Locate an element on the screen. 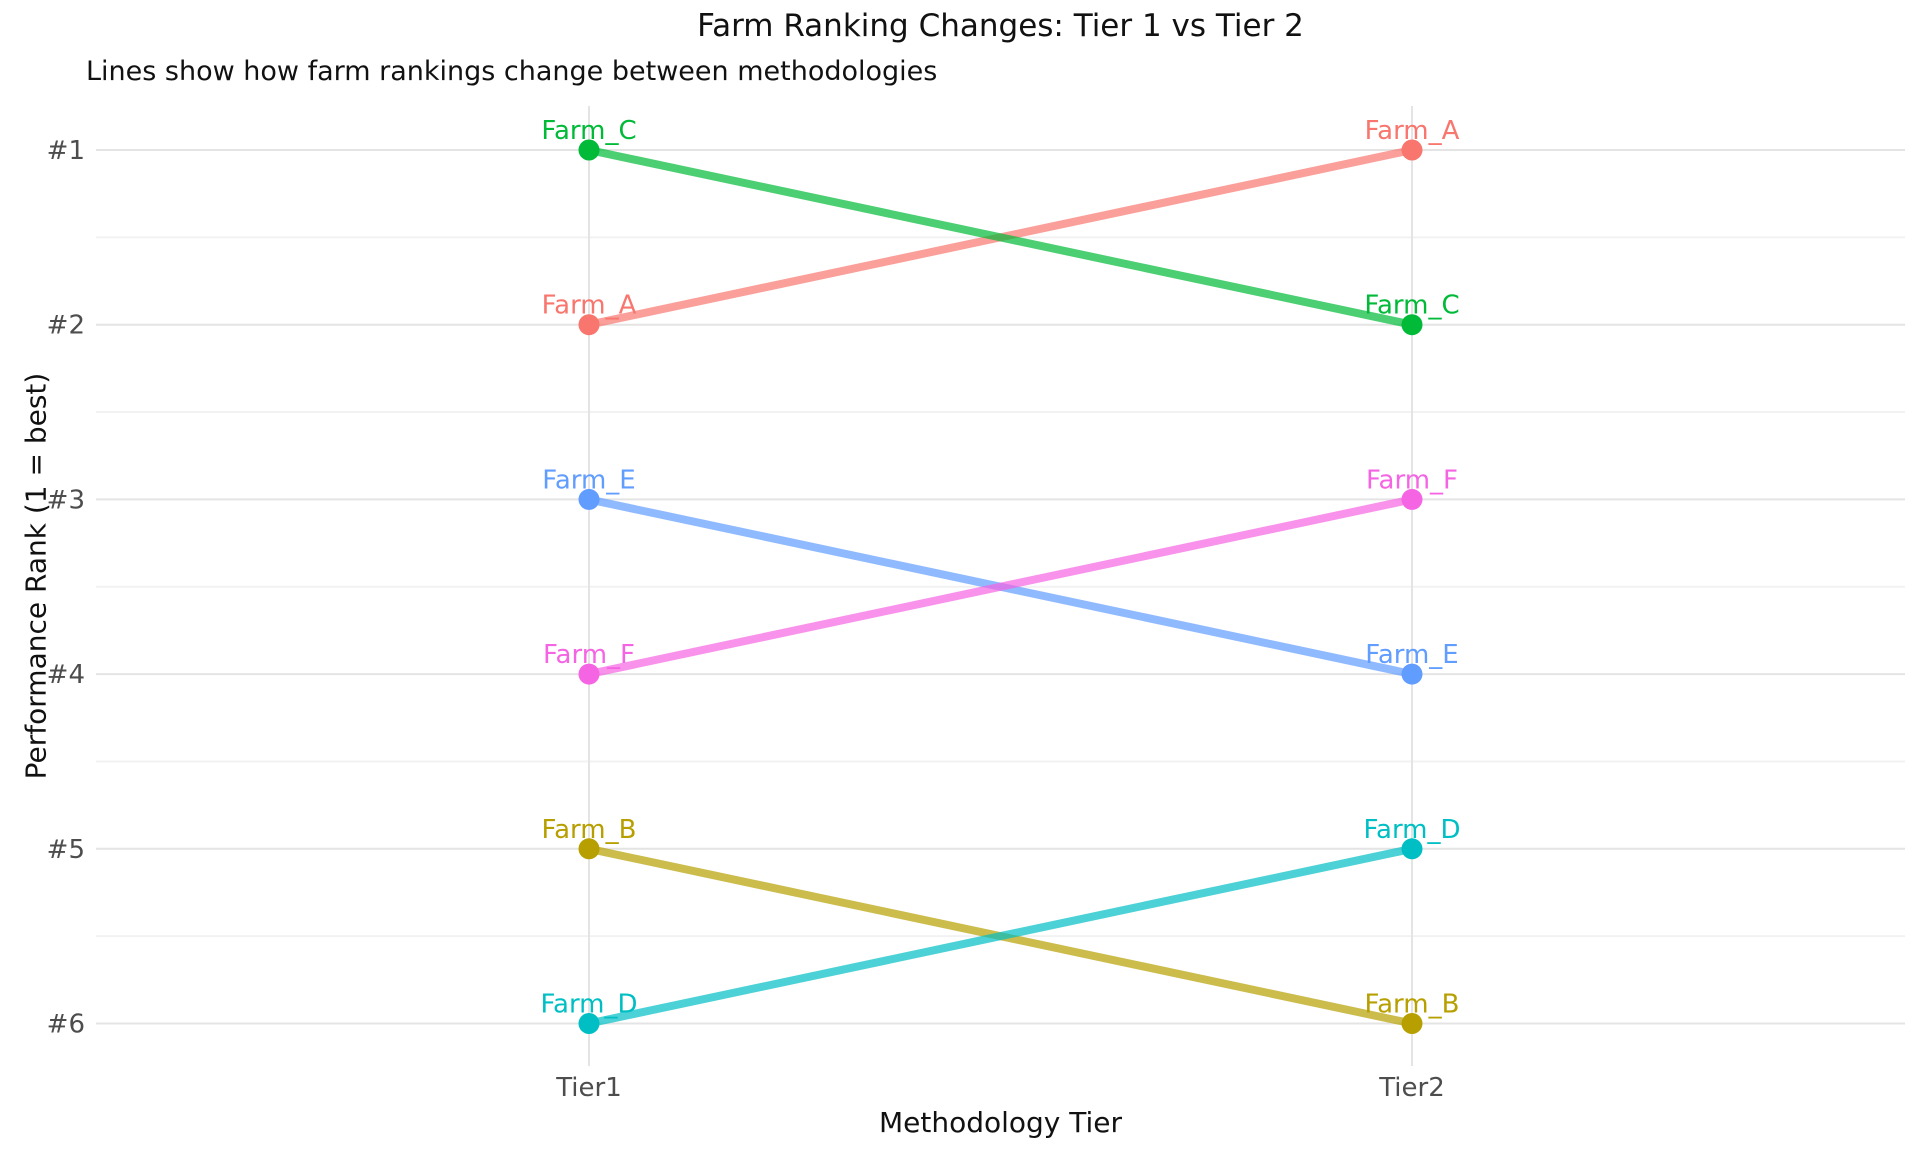 The image size is (1920, 1152). series-label-farm_f-tier2: Farm_F is located at coordinates (1412, 480).